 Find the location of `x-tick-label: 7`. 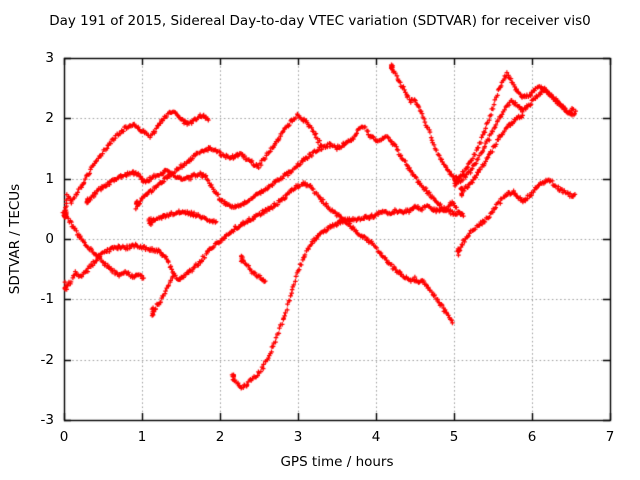

x-tick-label: 7 is located at coordinates (610, 437).